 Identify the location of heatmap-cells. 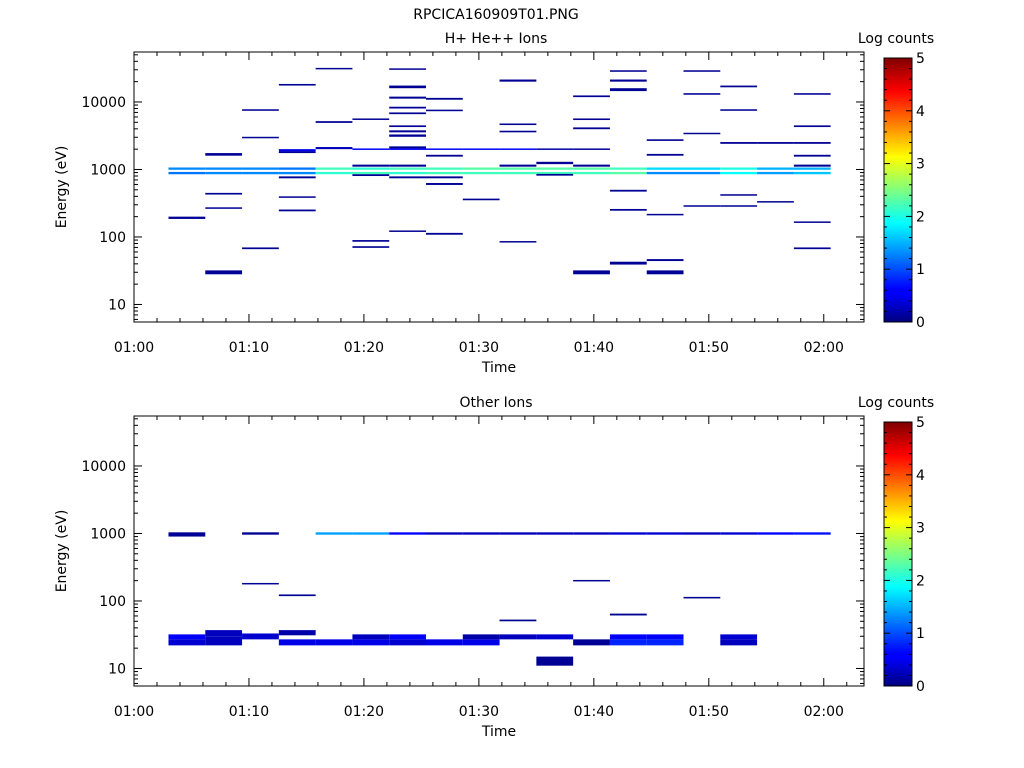
(499, 599).